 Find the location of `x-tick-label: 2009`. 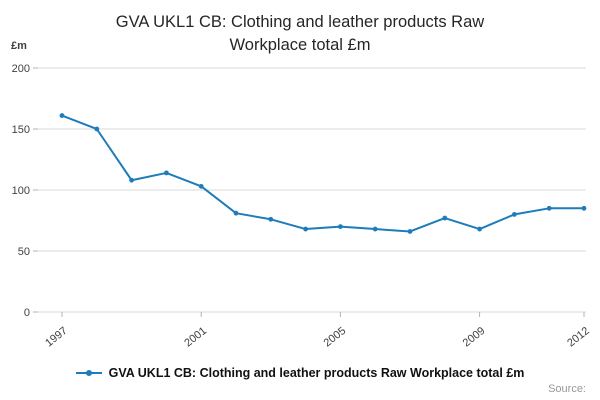

x-tick-label: 2009 is located at coordinates (474, 337).